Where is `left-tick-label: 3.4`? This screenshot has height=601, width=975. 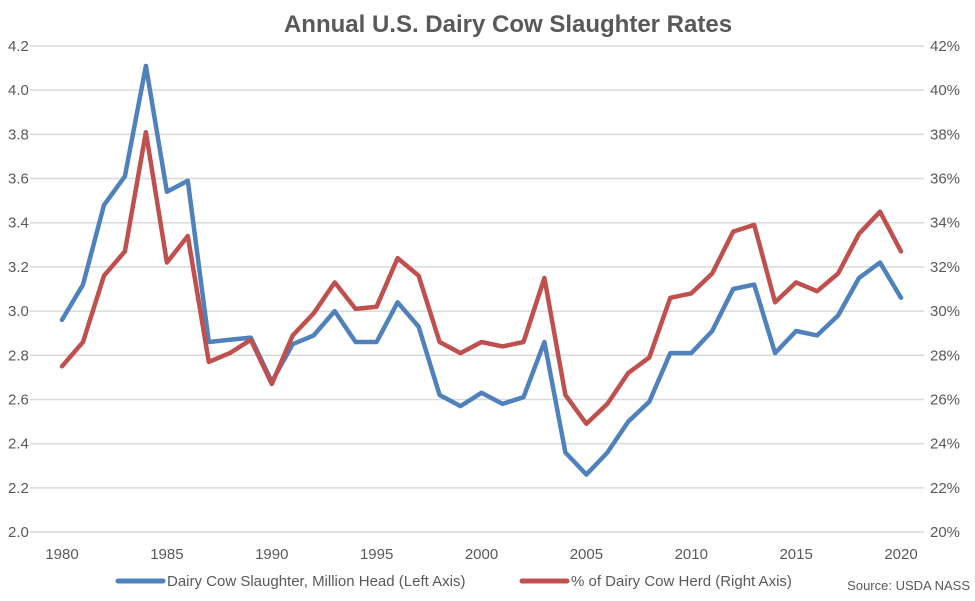
left-tick-label: 3.4 is located at coordinates (18, 223).